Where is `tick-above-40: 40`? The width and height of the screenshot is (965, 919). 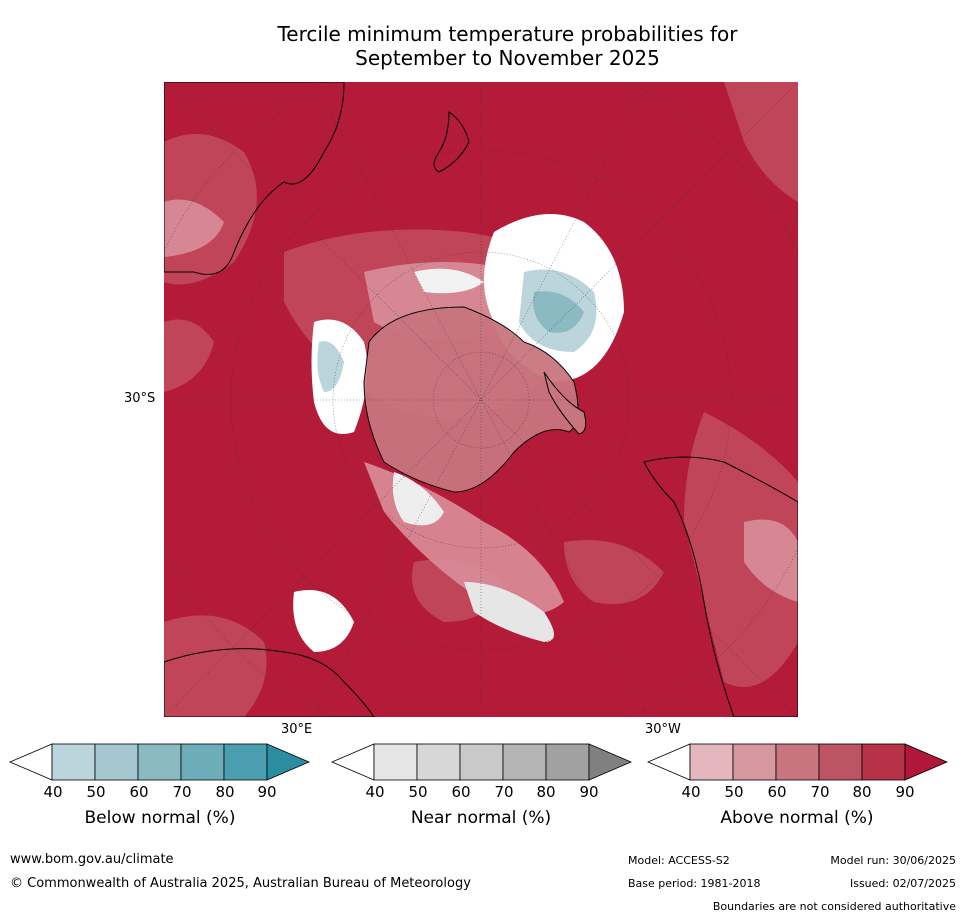 tick-above-40: 40 is located at coordinates (691, 792).